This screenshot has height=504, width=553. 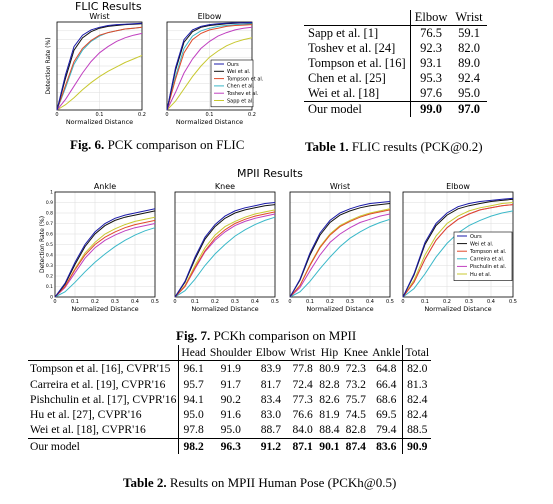 What do you see at coordinates (431, 63) in the screenshot?
I see `table1-value-cell: 93.1` at bounding box center [431, 63].